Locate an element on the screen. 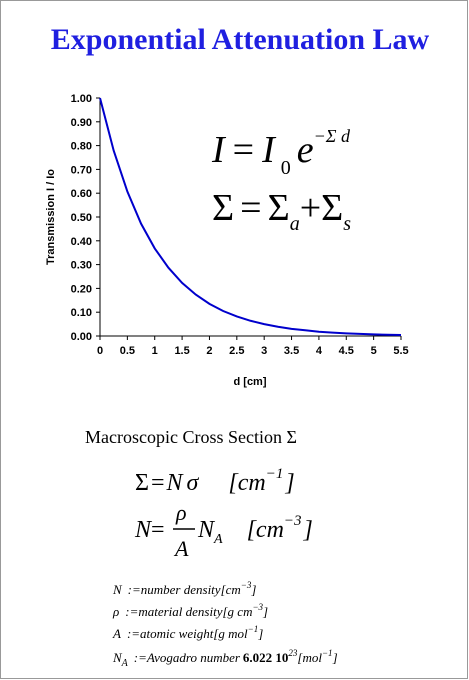 Image resolution: width=469 pixels, height=680 pixels. y-tick-label: 0.20 is located at coordinates (81, 289).